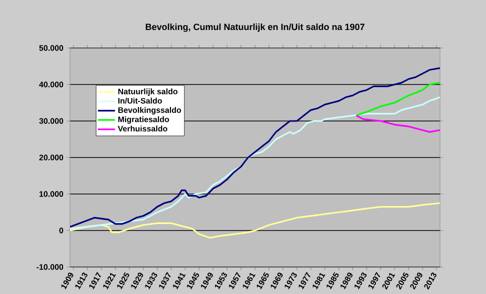 This screenshot has width=486, height=294. What do you see at coordinates (255, 27) in the screenshot?
I see `chart-title: Bevolking, Cumul Natuurlijk en In/Uit saldo na 1907` at bounding box center [255, 27].